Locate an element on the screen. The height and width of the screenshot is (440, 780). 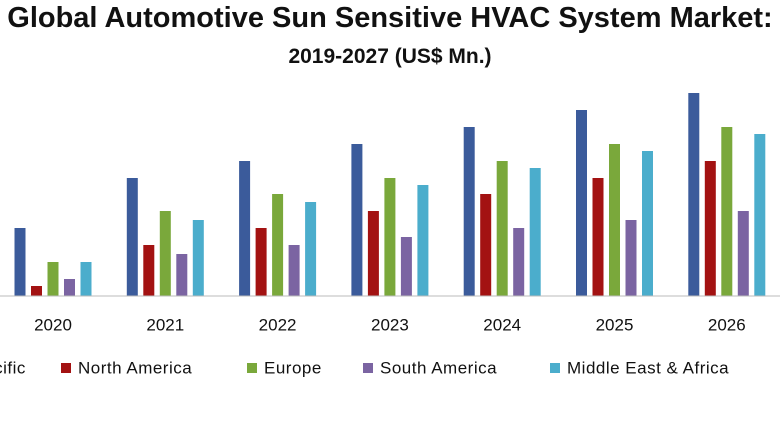
x-tick-label: 2020 is located at coordinates (53, 324).